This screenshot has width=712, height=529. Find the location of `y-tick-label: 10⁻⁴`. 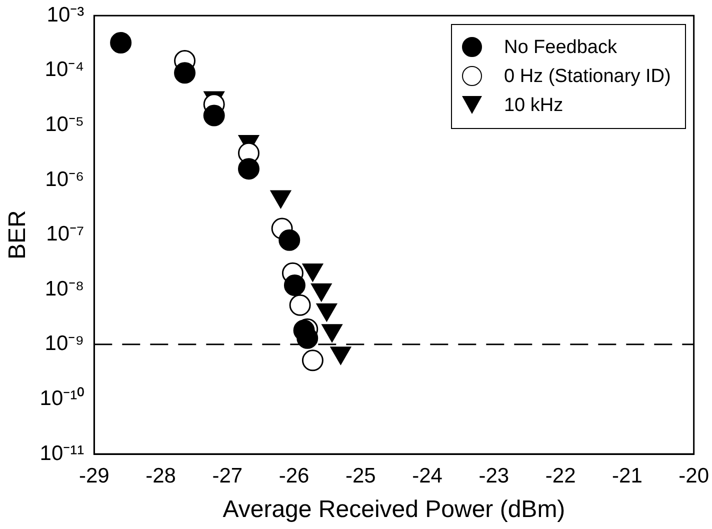

y-tick-label: 10⁻⁴ is located at coordinates (64, 70).